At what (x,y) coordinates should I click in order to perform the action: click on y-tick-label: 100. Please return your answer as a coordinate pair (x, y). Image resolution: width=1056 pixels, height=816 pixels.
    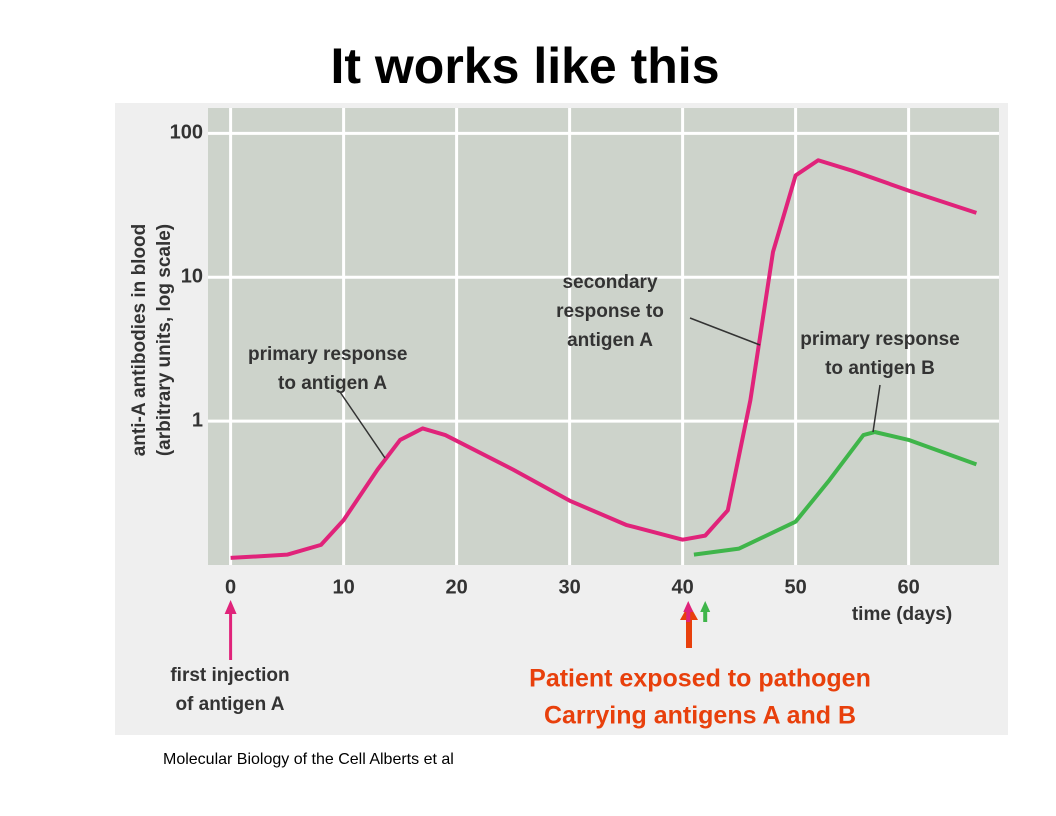
    Looking at the image, I should click on (186, 133).